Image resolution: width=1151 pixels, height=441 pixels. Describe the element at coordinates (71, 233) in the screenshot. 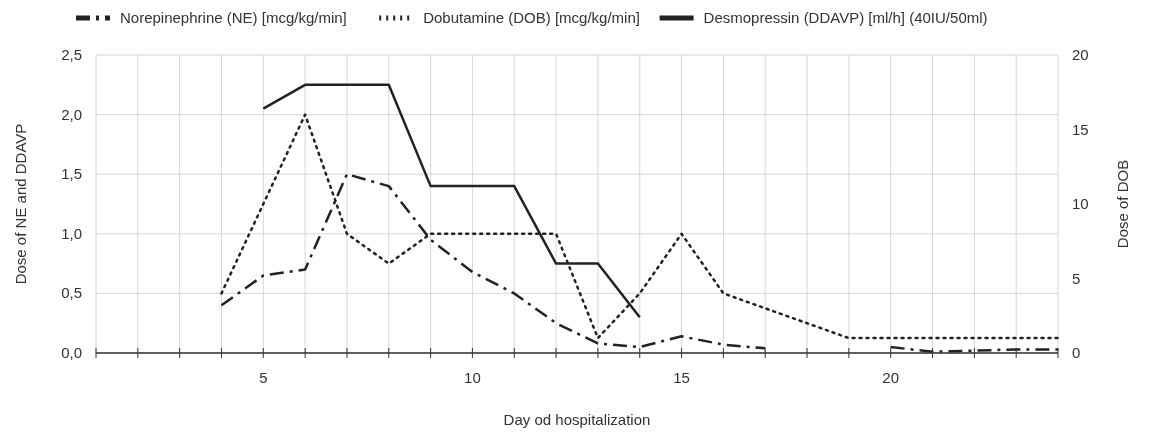

I see `y-tick-label: 1,0` at that location.